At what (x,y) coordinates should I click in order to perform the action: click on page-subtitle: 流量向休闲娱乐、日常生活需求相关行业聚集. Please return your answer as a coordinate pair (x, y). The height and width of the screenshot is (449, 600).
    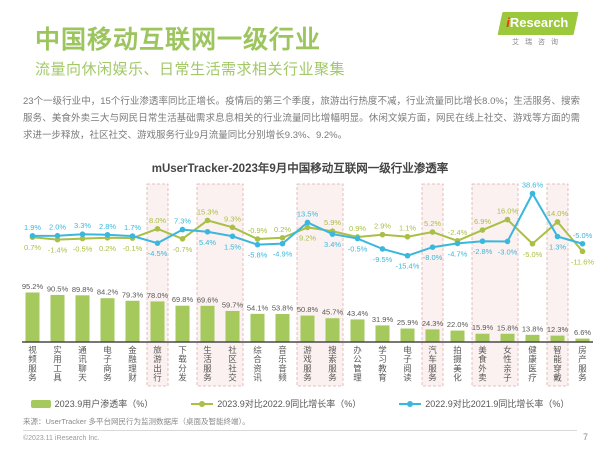
    Looking at the image, I should click on (190, 69).